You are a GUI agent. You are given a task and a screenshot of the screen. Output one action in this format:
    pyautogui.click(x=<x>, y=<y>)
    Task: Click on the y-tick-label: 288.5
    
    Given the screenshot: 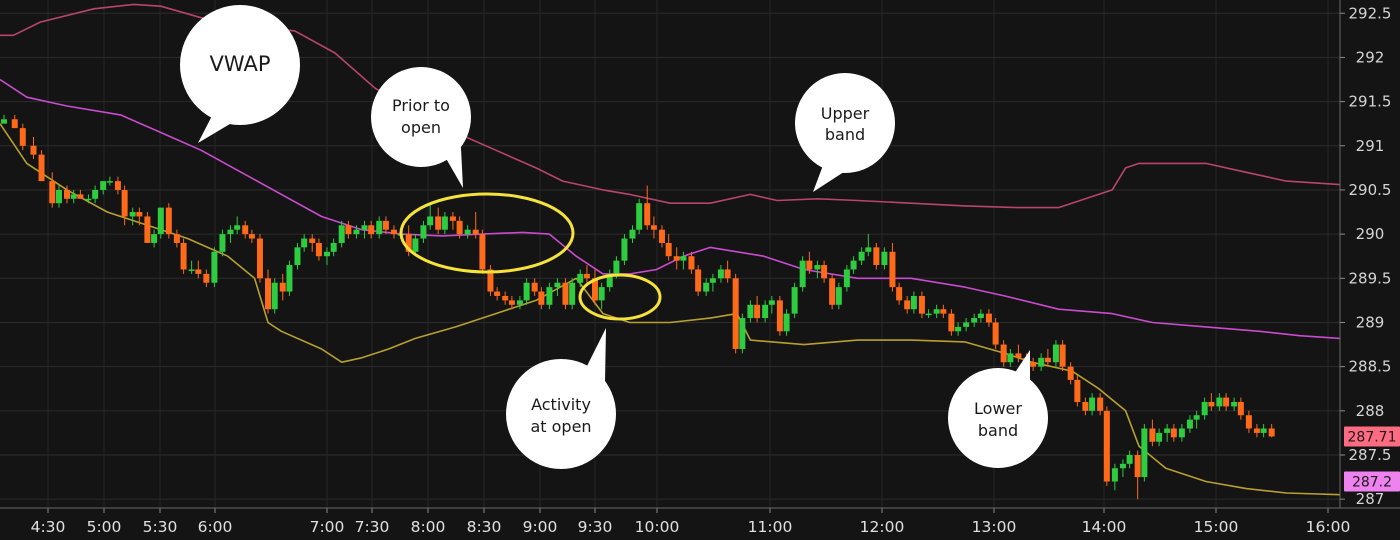 What is the action you would take?
    pyautogui.click(x=1370, y=367)
    